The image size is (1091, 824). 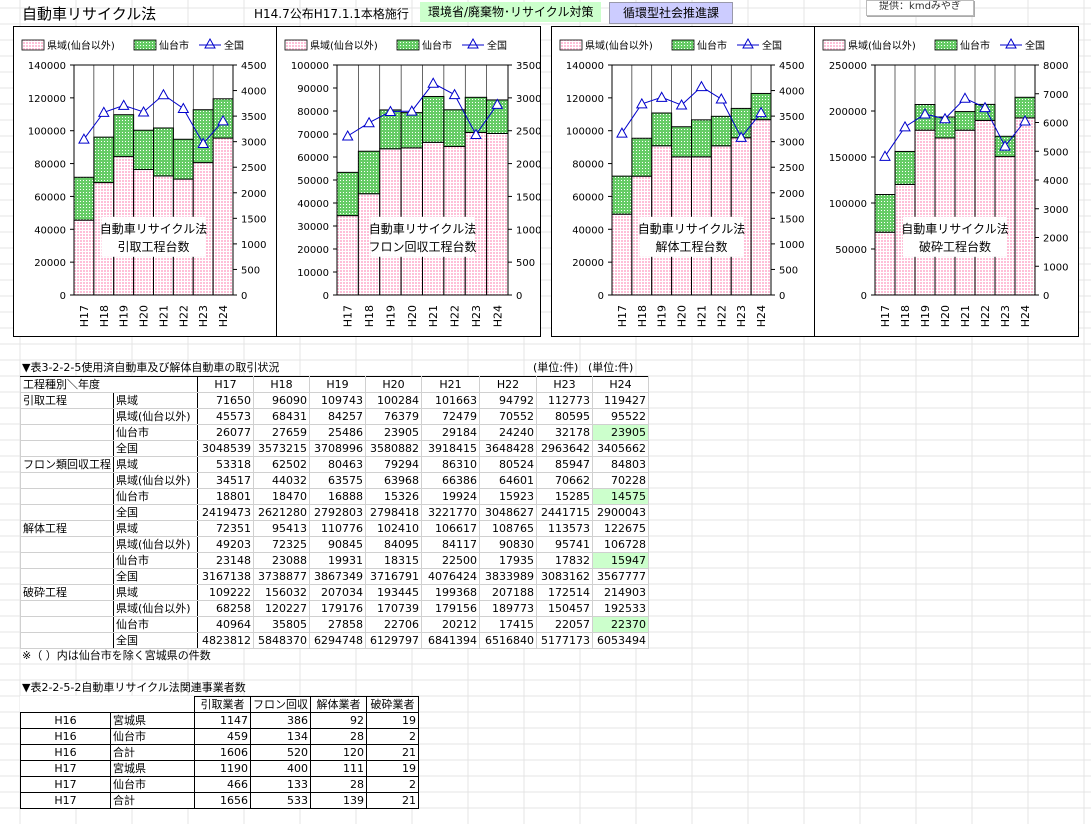 I want to click on x-tick-label: H21, so click(x=965, y=316).